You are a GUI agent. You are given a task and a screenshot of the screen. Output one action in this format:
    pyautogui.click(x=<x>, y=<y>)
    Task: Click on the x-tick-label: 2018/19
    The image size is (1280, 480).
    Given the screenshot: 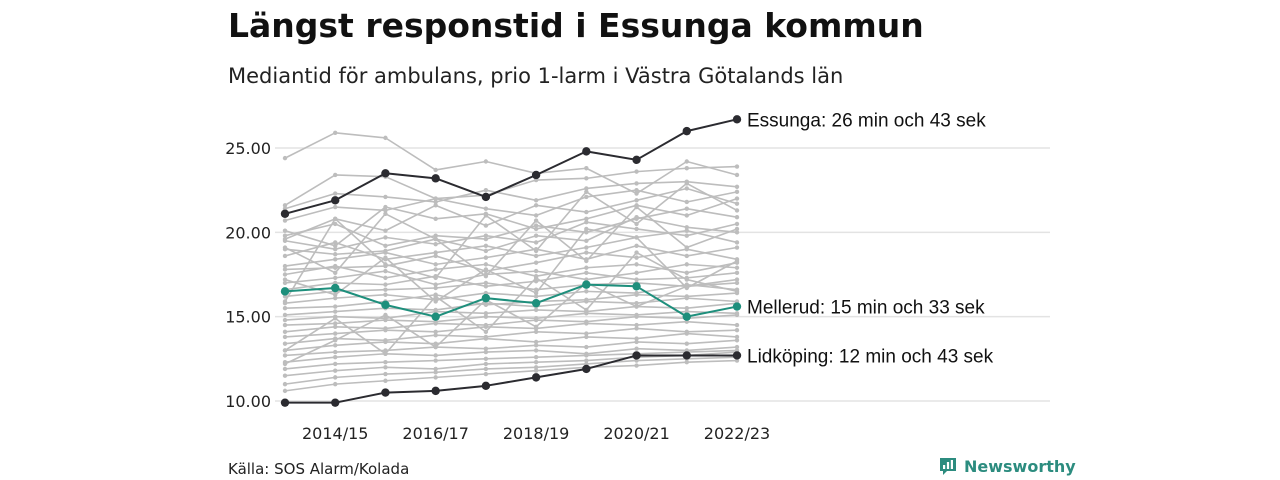 What is the action you would take?
    pyautogui.click(x=536, y=433)
    